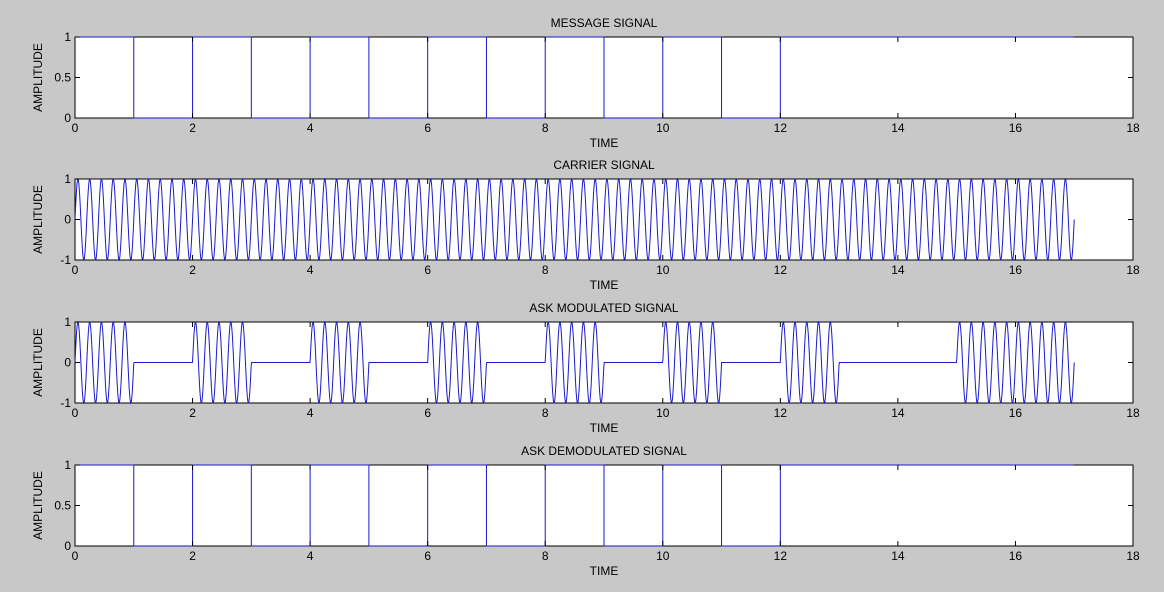 This screenshot has height=592, width=1164. I want to click on chart-title: ASK MODULATED SIGNAL, so click(603, 308).